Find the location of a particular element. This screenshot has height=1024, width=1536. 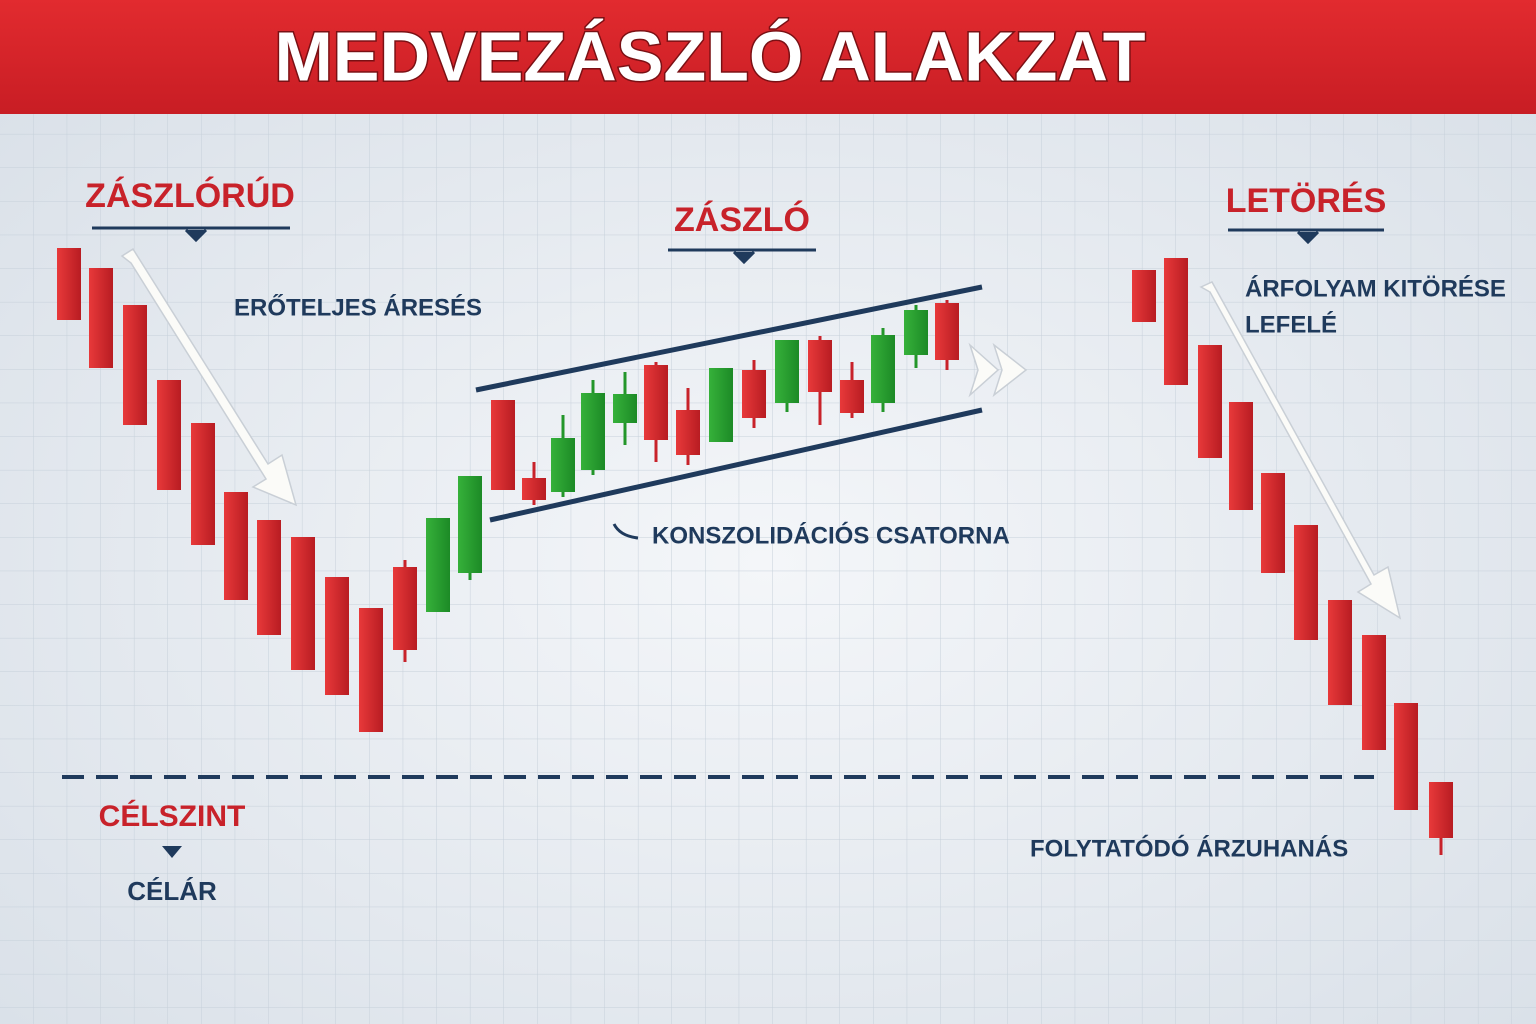

flag-label: ZÁSZLÓ is located at coordinates (742, 220).